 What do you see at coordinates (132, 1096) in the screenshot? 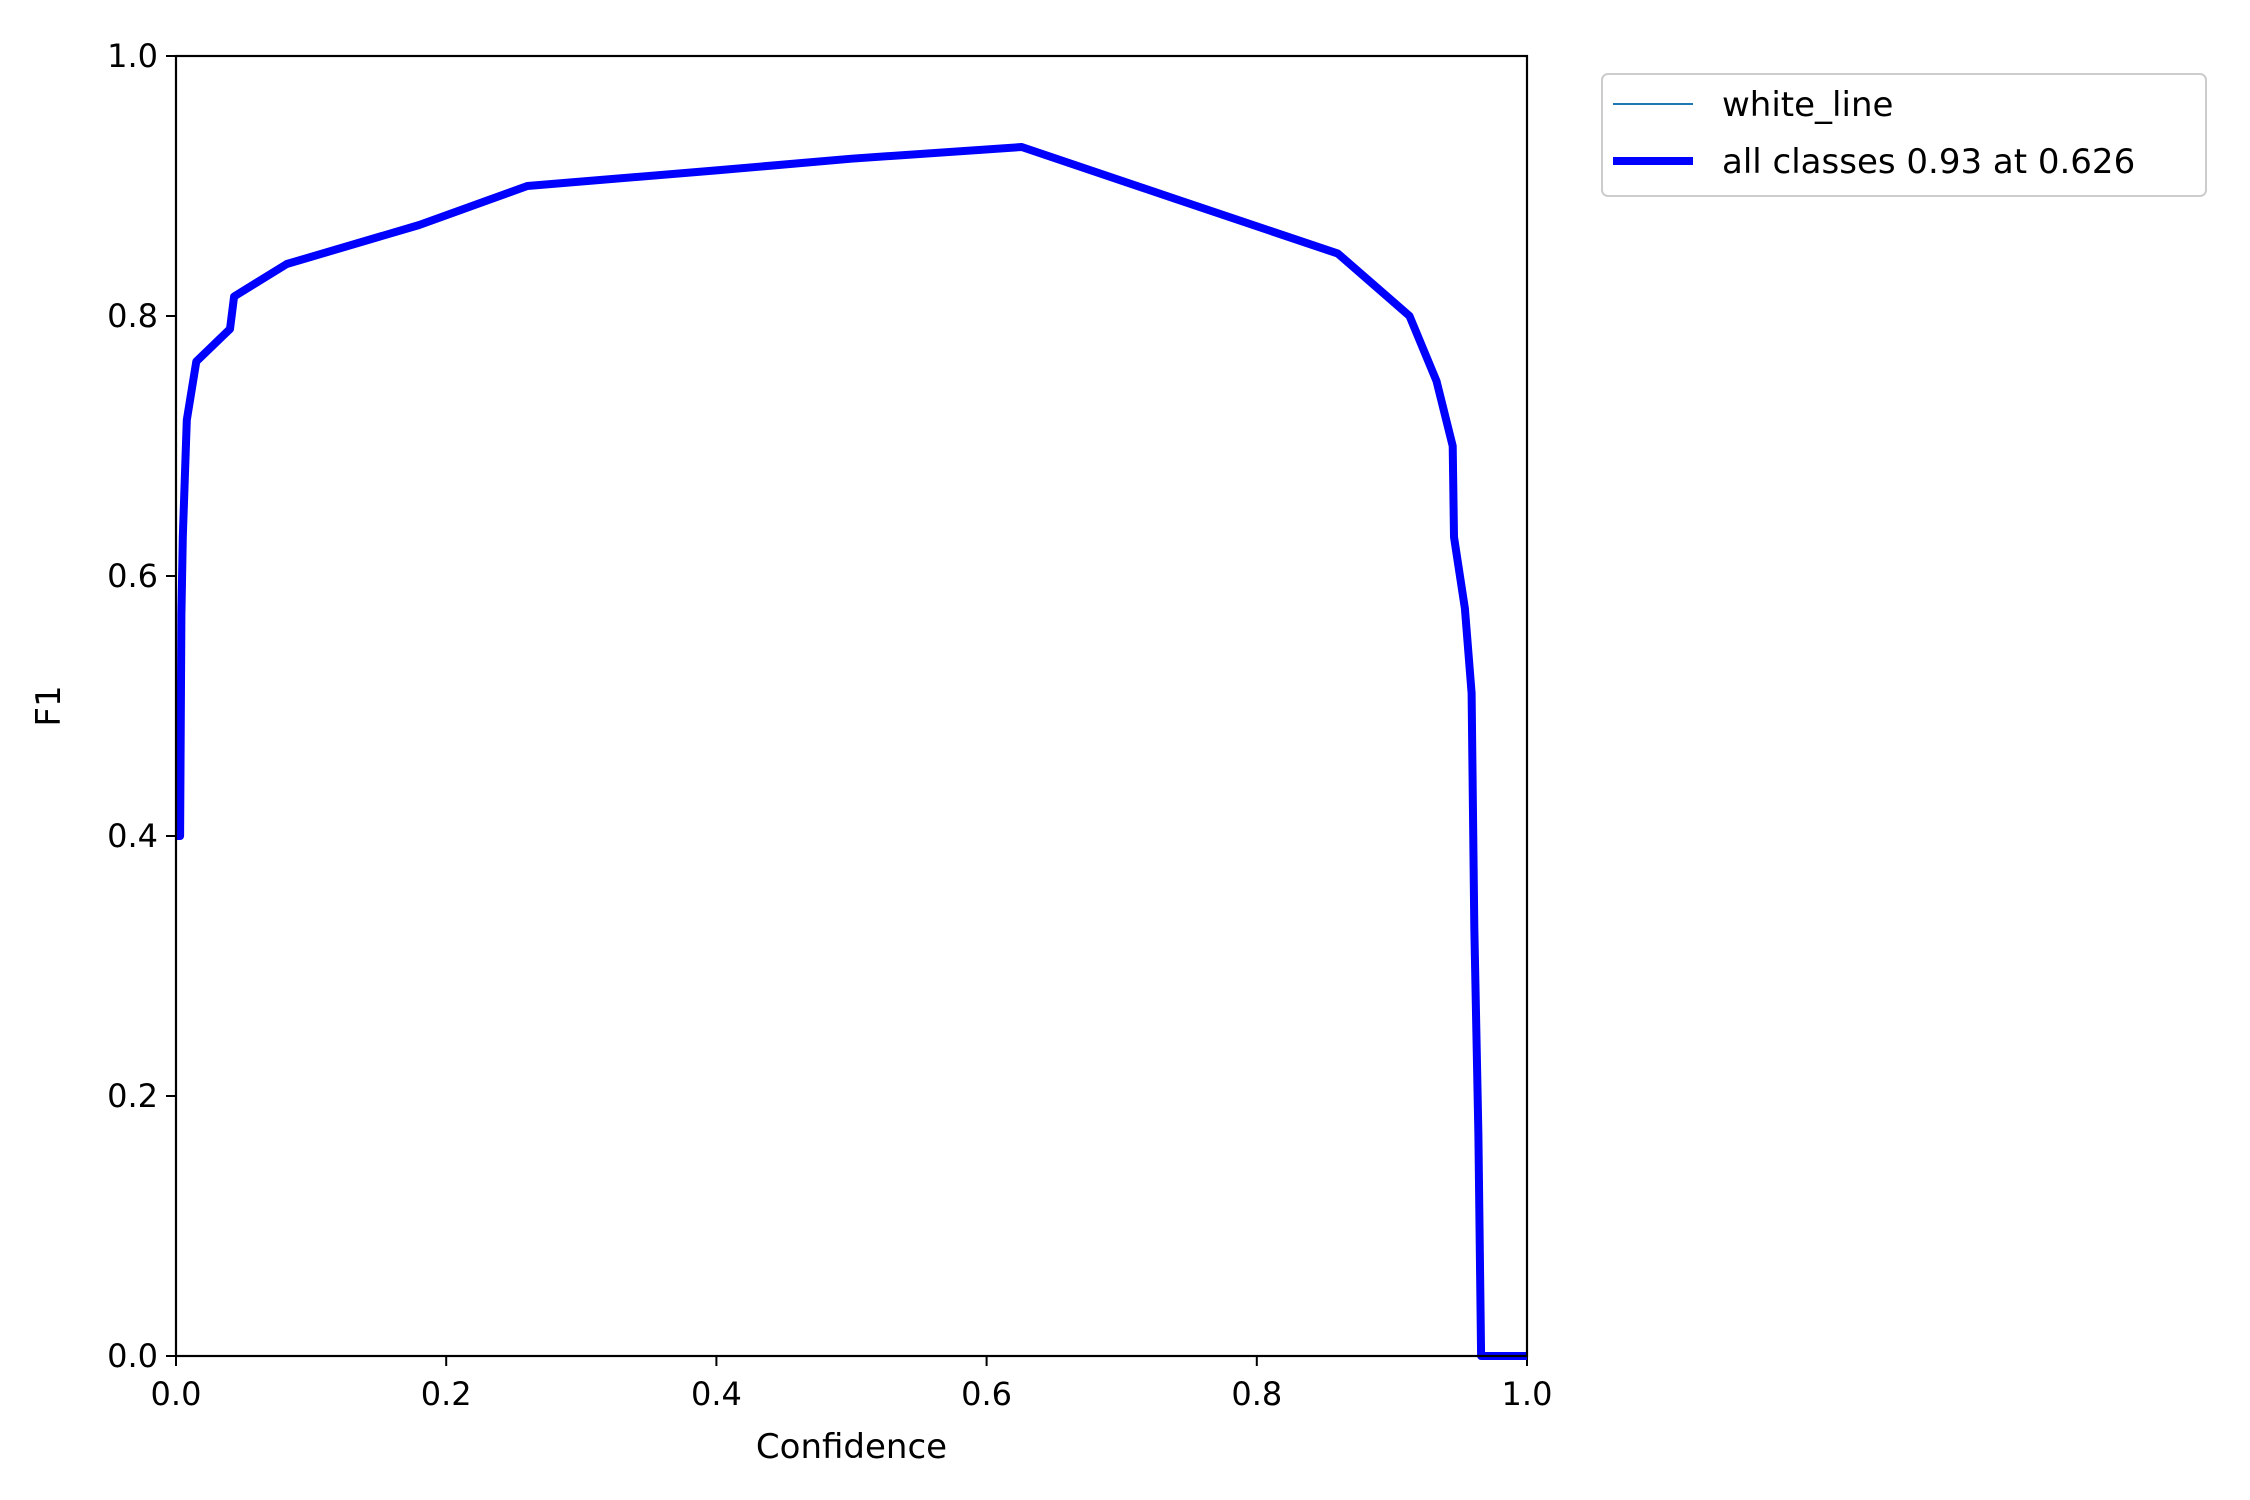
I see `y-tick-label: 0.2` at bounding box center [132, 1096].